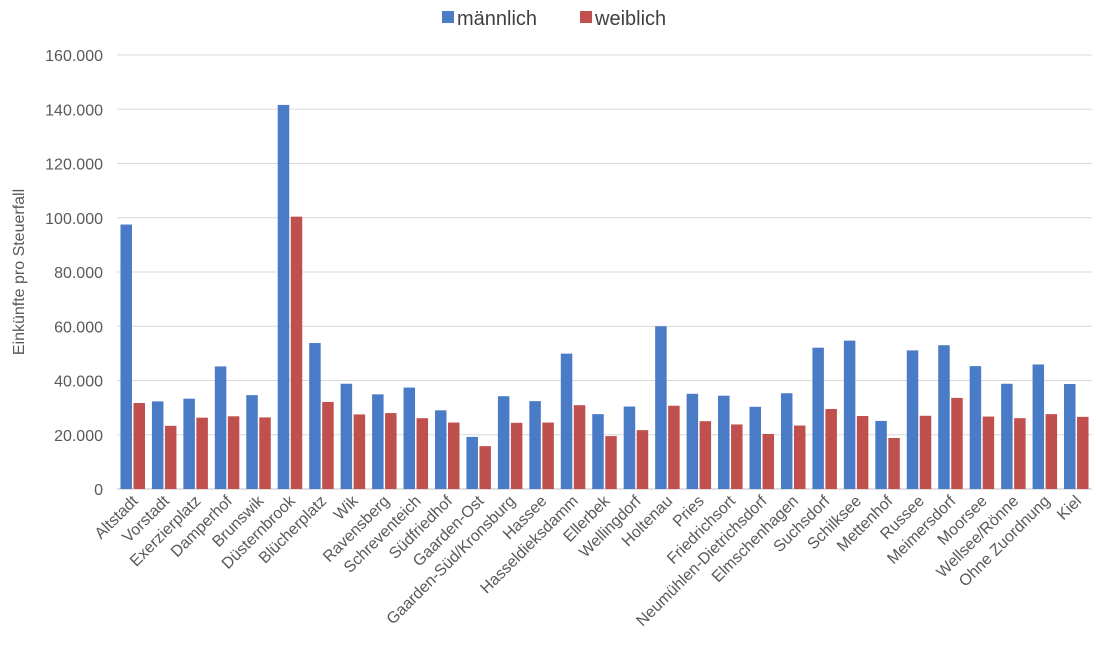  What do you see at coordinates (409, 438) in the screenshot?
I see `bar-männlich-Schreventeich` at bounding box center [409, 438].